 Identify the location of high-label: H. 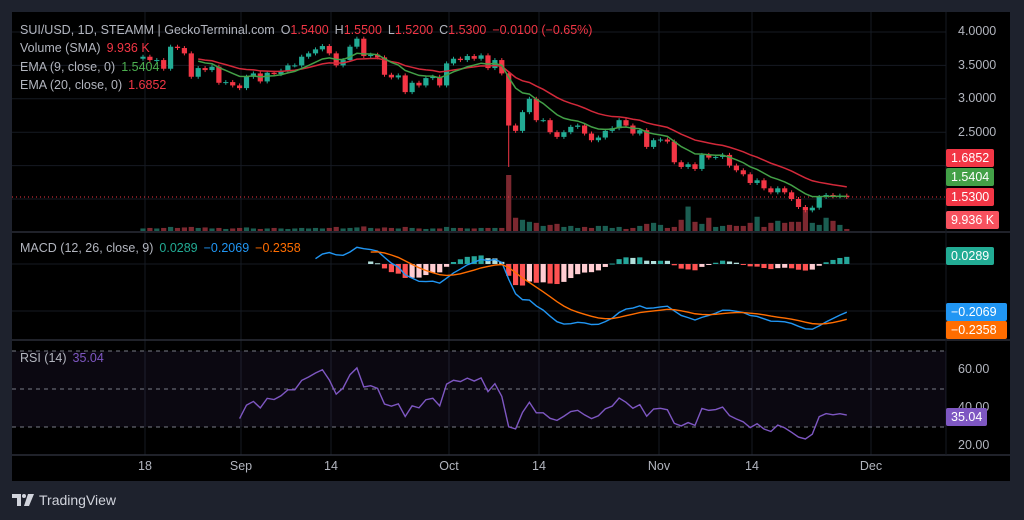
(339, 30).